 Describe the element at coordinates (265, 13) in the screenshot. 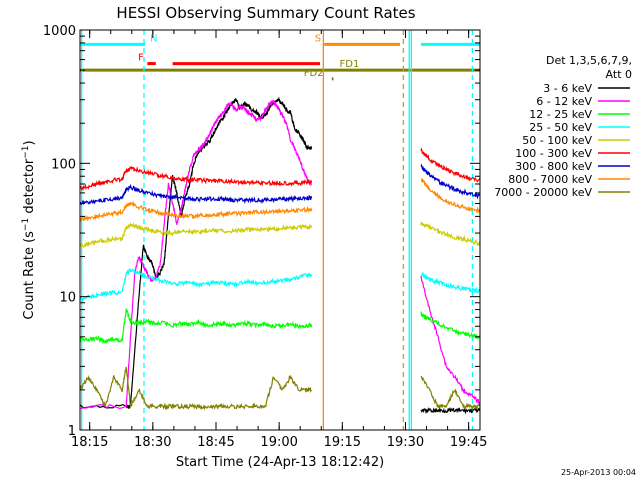

I see `chart-title: HESSI Observing Summary Count Rates` at that location.